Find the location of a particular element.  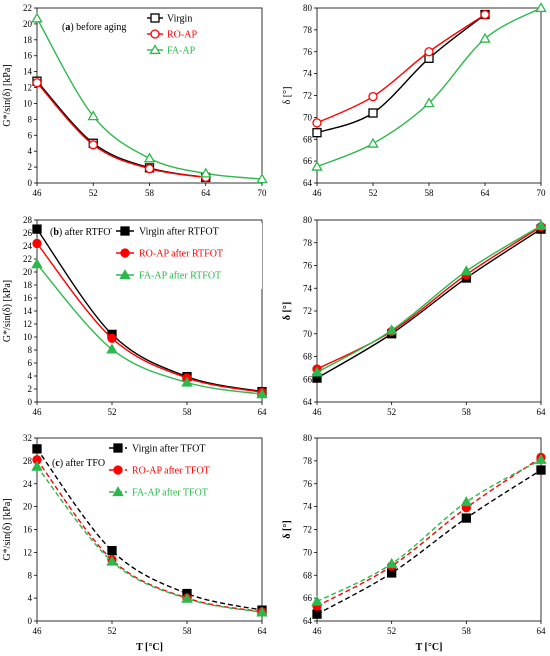

y-tick-label: 16 is located at coordinates (28, 56).